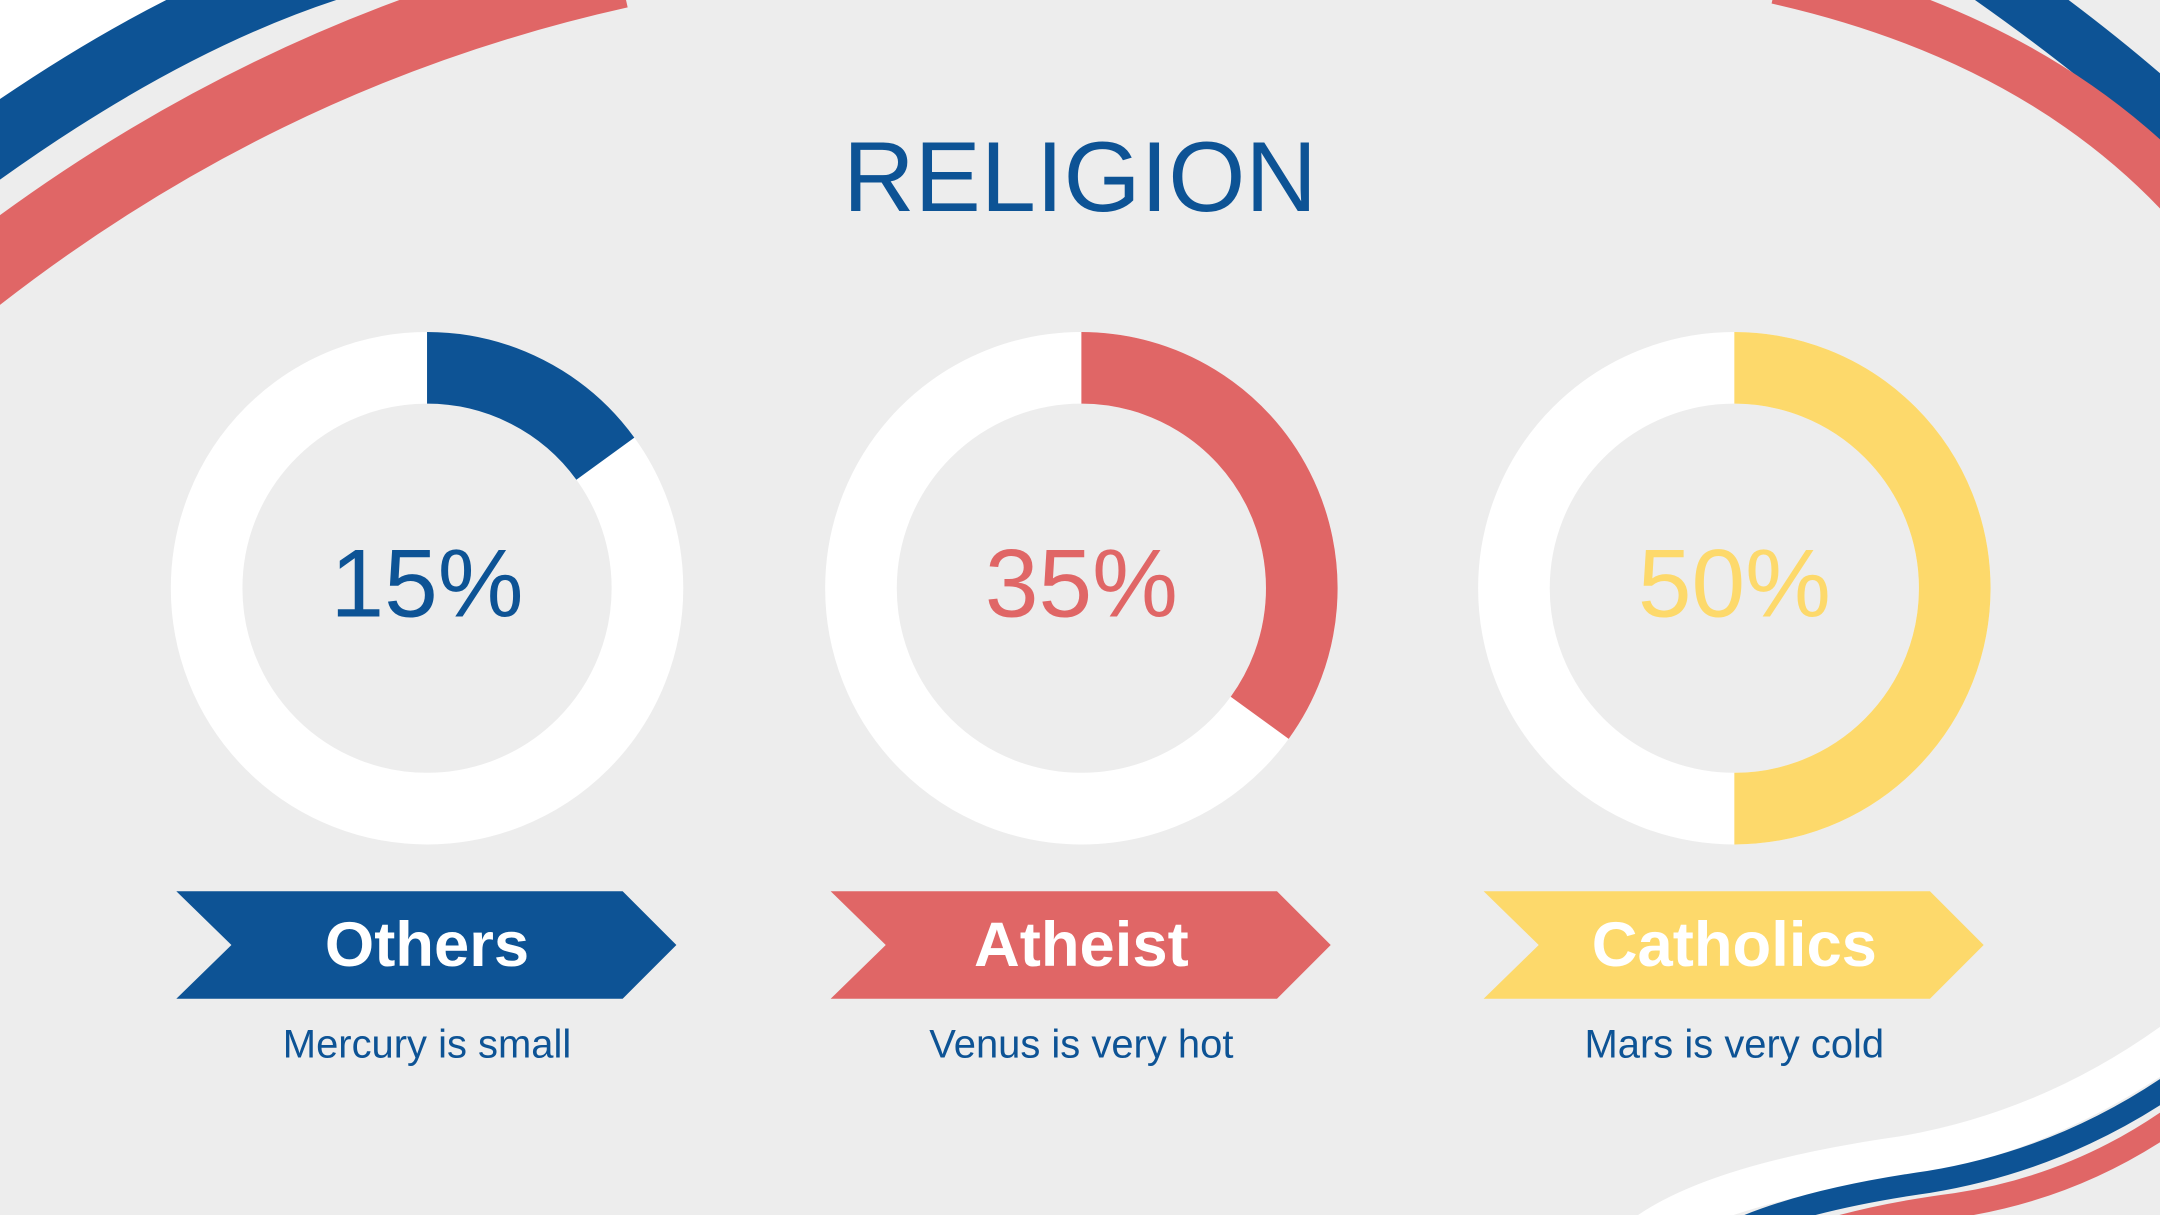 The image size is (2160, 1215). Describe the element at coordinates (1080, 177) in the screenshot. I see `title: RELIGION` at that location.